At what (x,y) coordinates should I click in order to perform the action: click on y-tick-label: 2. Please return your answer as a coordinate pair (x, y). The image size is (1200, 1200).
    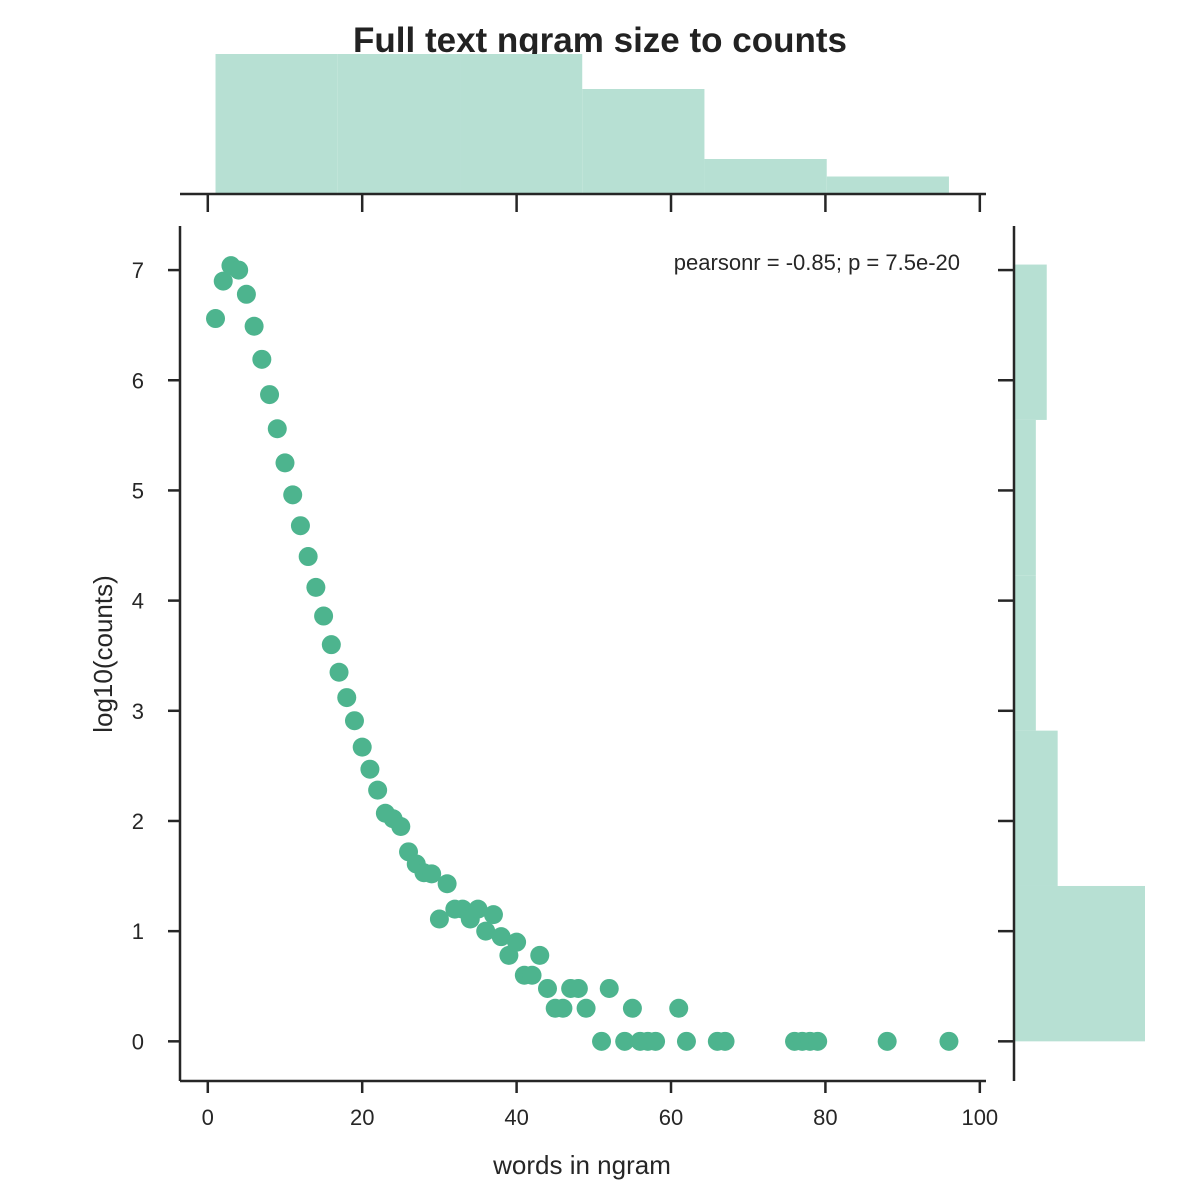
    Looking at the image, I should click on (138, 821).